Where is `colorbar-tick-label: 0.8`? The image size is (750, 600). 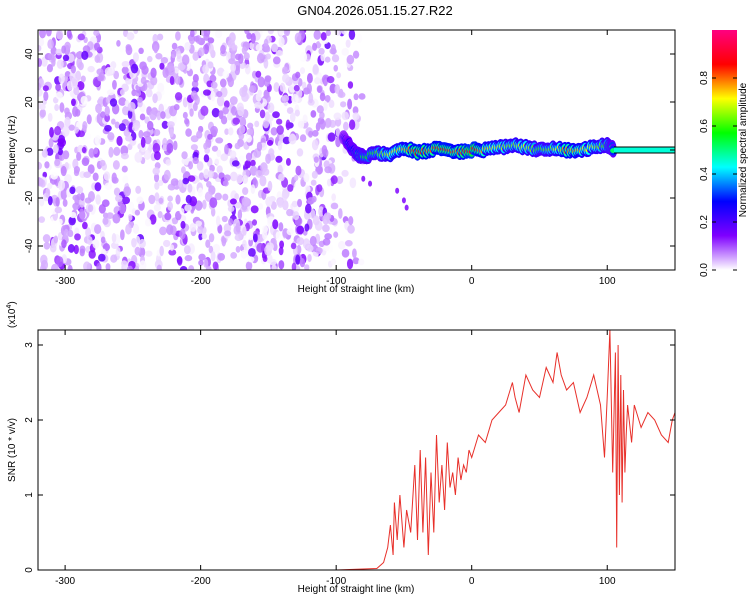 colorbar-tick-label: 0.8 is located at coordinates (704, 78).